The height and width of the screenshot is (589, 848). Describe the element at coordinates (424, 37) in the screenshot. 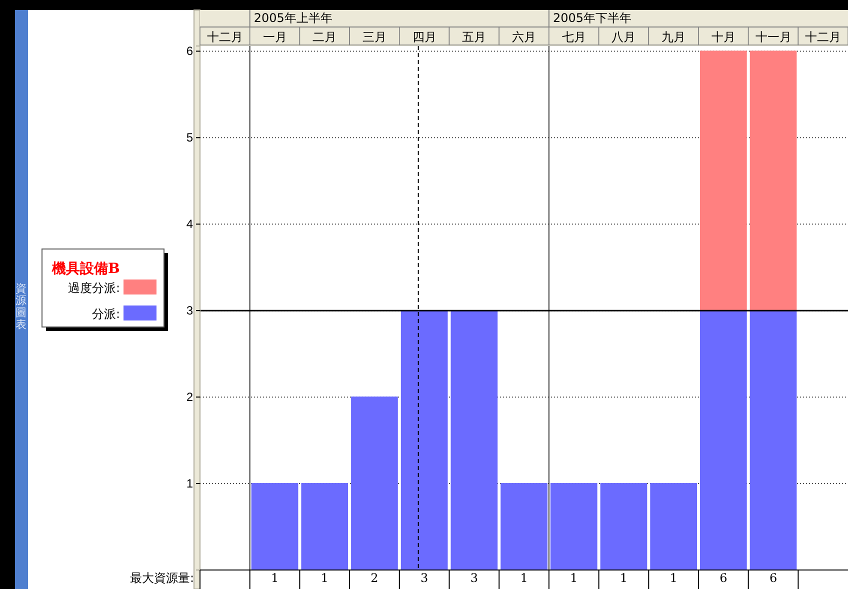

I see `x-tick-label: 四月` at that location.